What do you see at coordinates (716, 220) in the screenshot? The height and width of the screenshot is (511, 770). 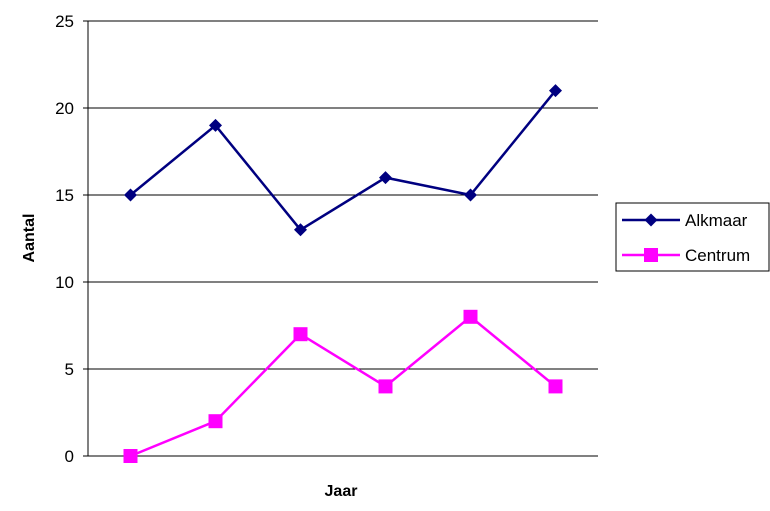 I see `legend-label-alkmaar: Alkmaar` at bounding box center [716, 220].